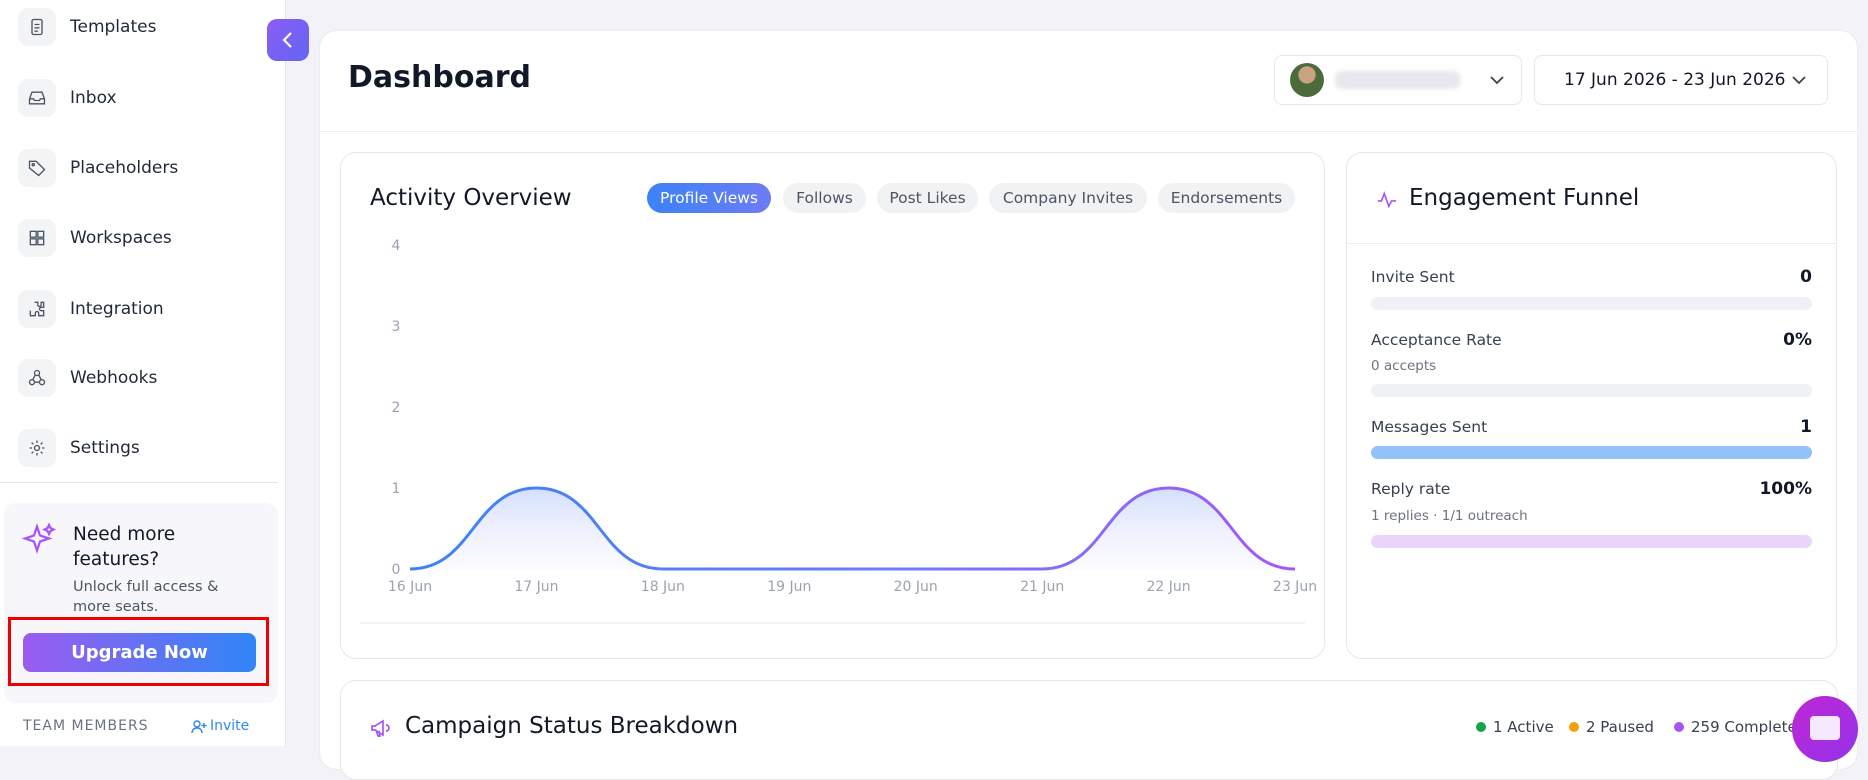 The image size is (1868, 780). Describe the element at coordinates (139, 482) in the screenshot. I see `divider` at that location.